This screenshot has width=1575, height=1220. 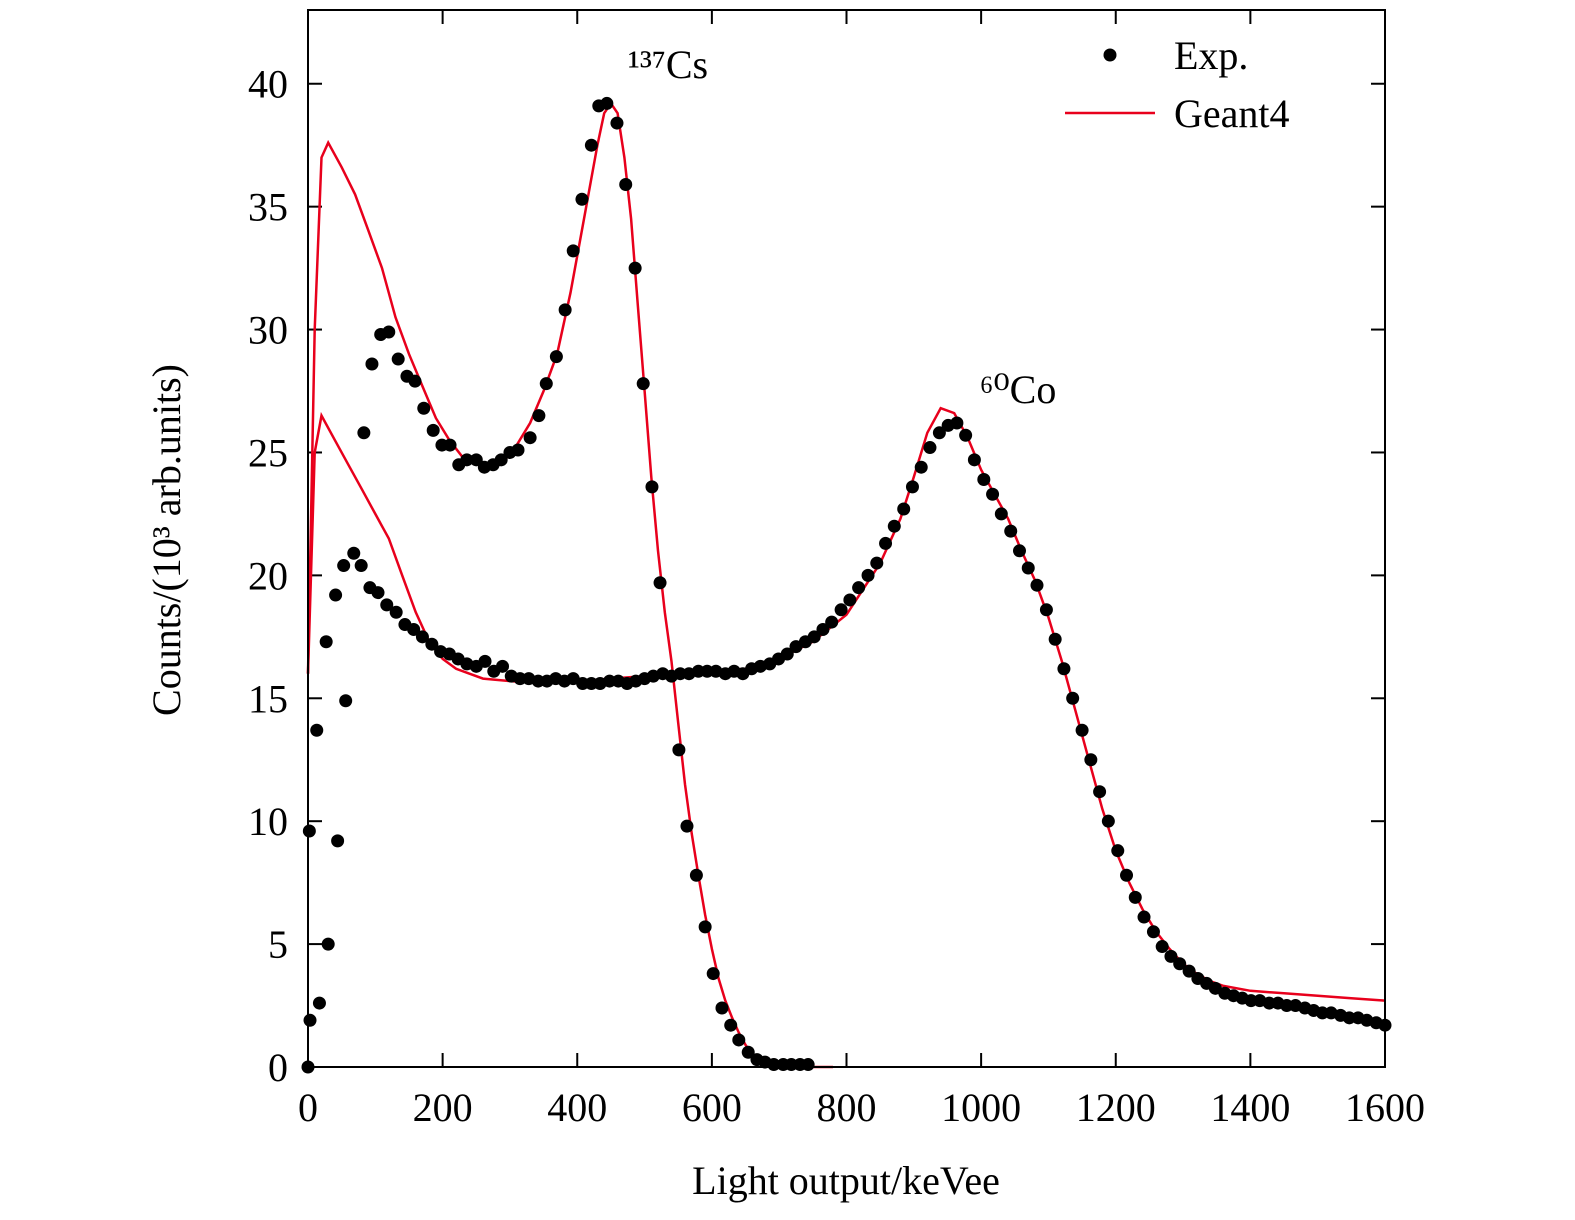 I want to click on x-axis-label: Light output/keVee, so click(x=846, y=1180).